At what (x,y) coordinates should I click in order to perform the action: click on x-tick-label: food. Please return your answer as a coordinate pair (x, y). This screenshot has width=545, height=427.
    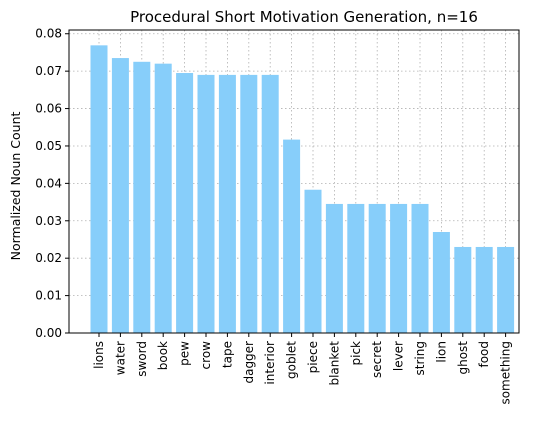
    Looking at the image, I should click on (484, 354).